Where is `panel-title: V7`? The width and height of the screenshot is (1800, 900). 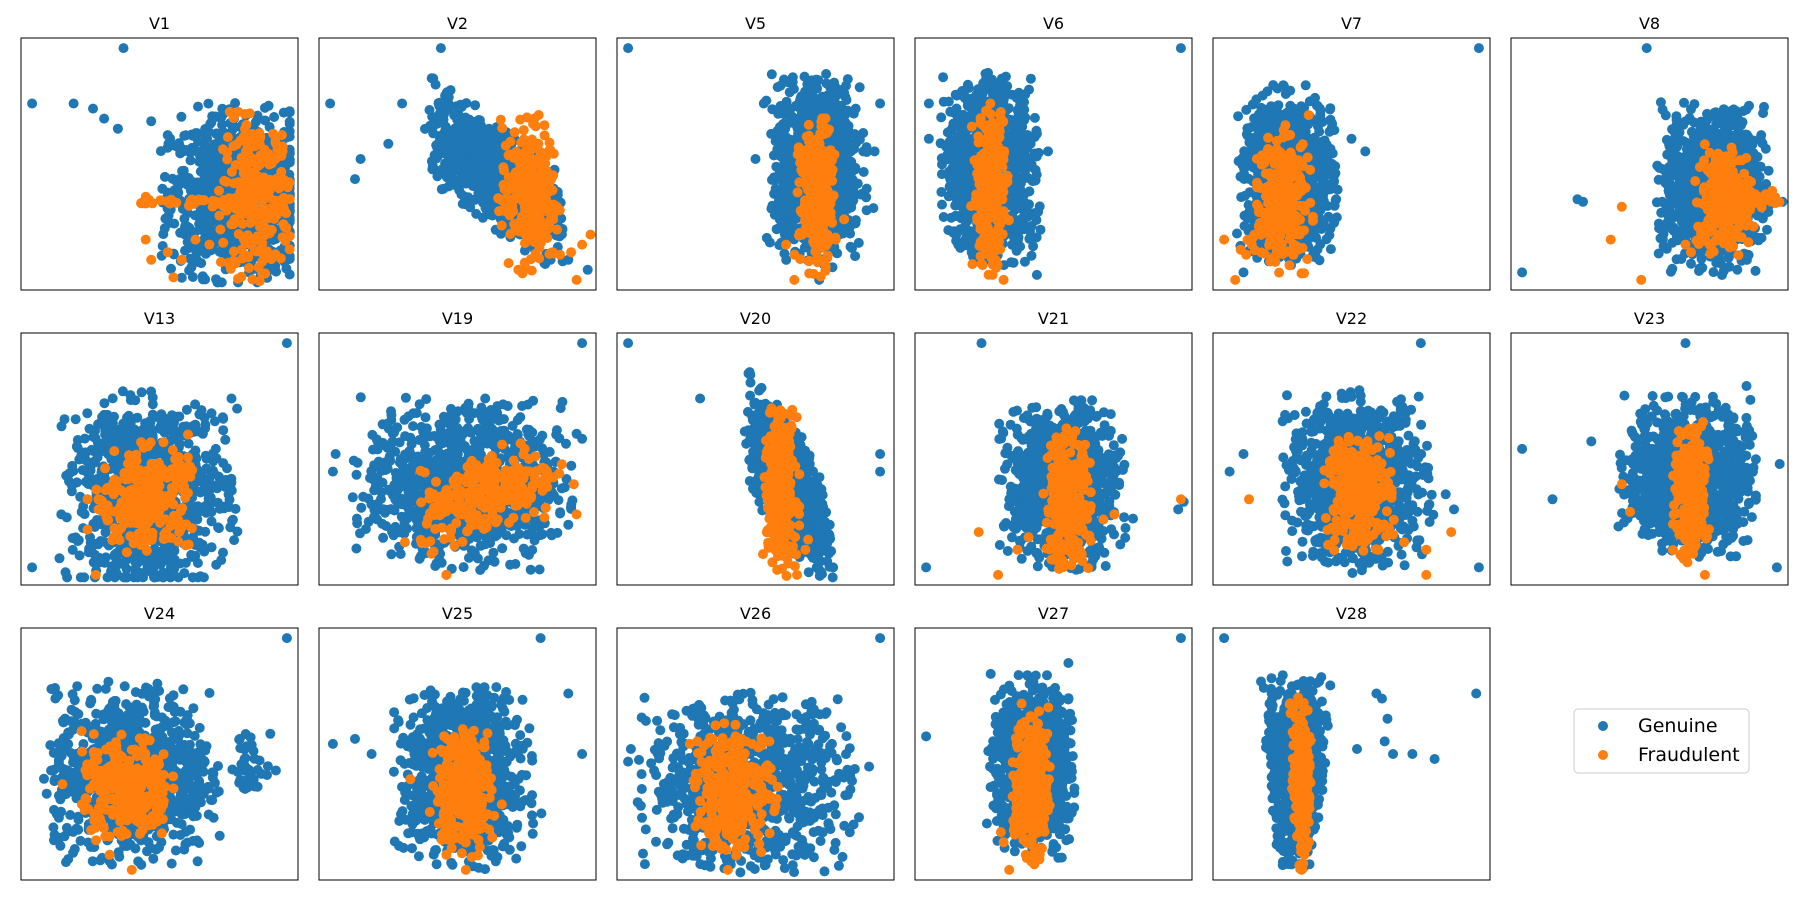 panel-title: V7 is located at coordinates (1351, 23).